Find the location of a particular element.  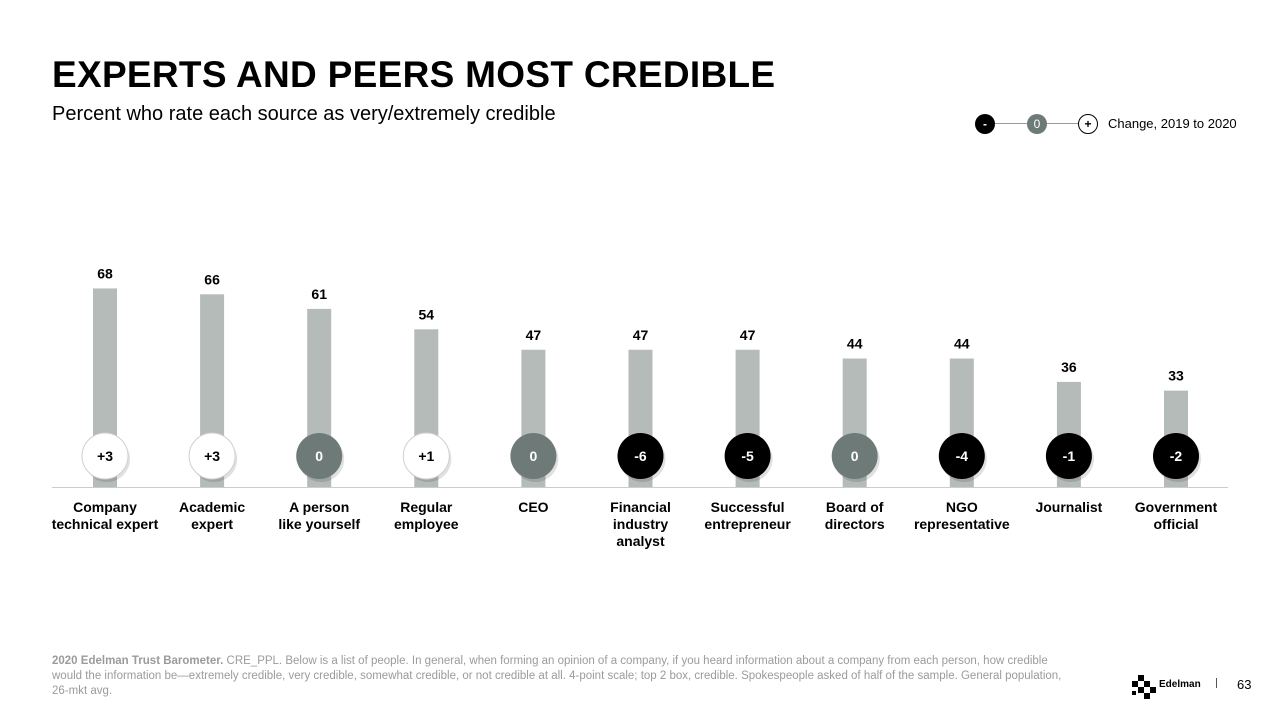

category-label: Company is located at coordinates (105, 507).